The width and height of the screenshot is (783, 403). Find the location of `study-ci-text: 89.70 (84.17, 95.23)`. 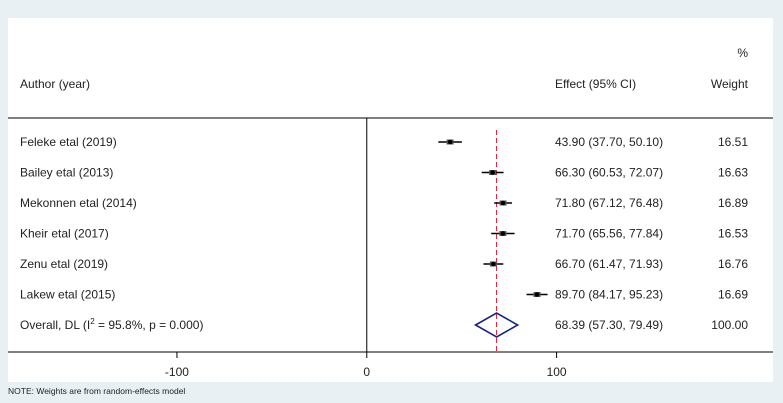

study-ci-text: 89.70 (84.17, 95.23) is located at coordinates (609, 295).